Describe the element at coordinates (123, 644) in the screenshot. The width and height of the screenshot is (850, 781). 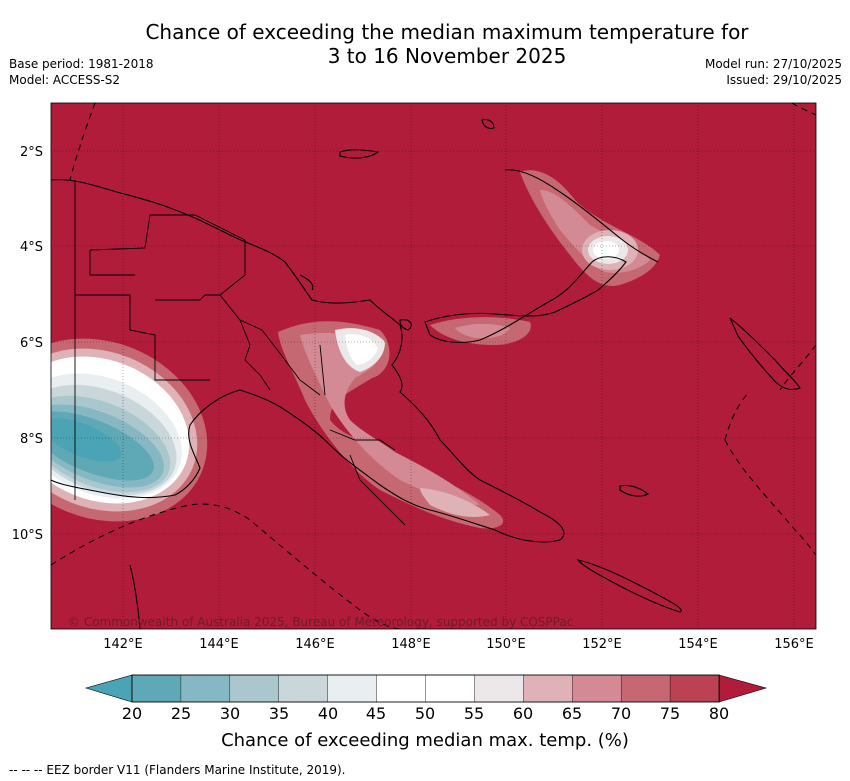
I see `lon-label: 142°E` at that location.